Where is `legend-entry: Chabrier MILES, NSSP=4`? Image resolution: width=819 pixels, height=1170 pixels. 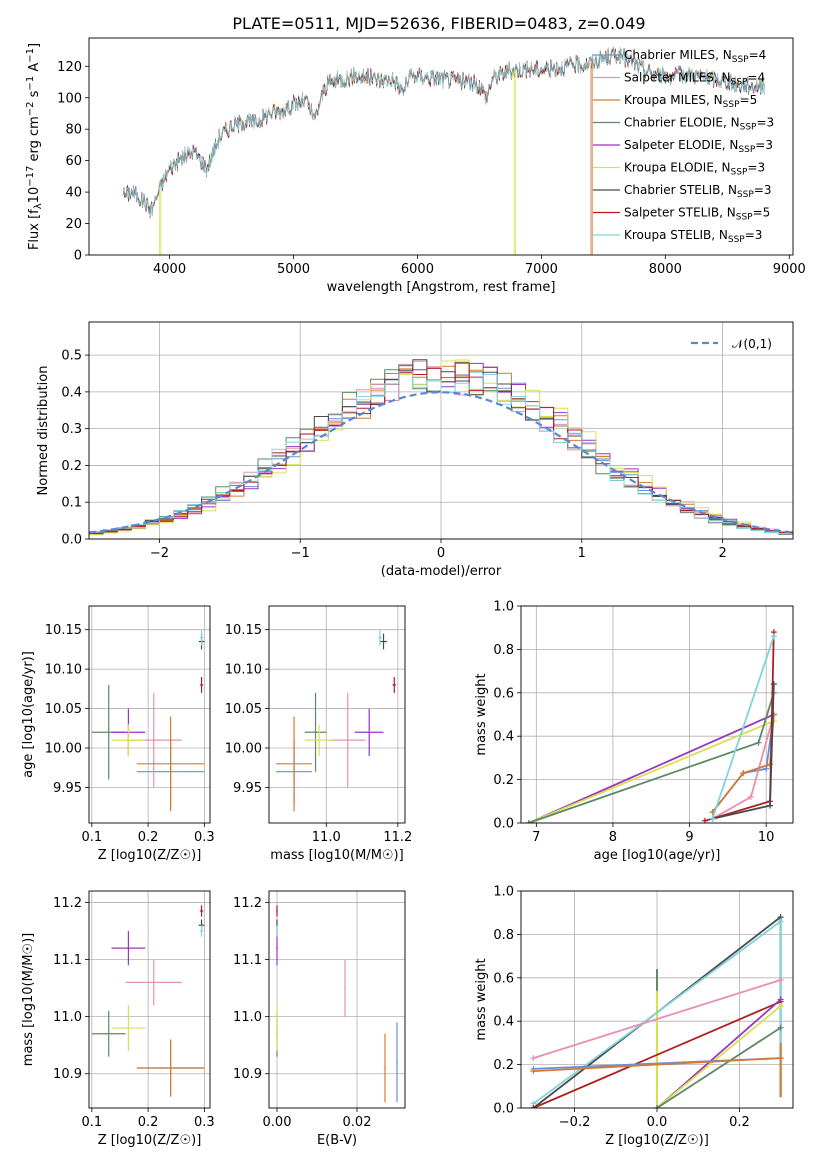 legend-entry: Chabrier MILES, NSSP=4 is located at coordinates (695, 56).